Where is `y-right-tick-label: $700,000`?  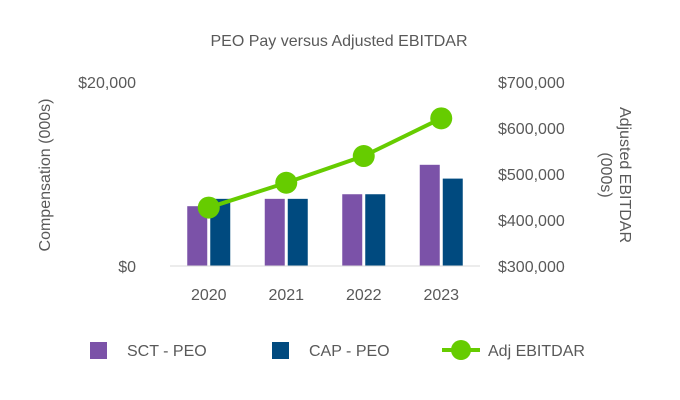
y-right-tick-label: $700,000 is located at coordinates (531, 83).